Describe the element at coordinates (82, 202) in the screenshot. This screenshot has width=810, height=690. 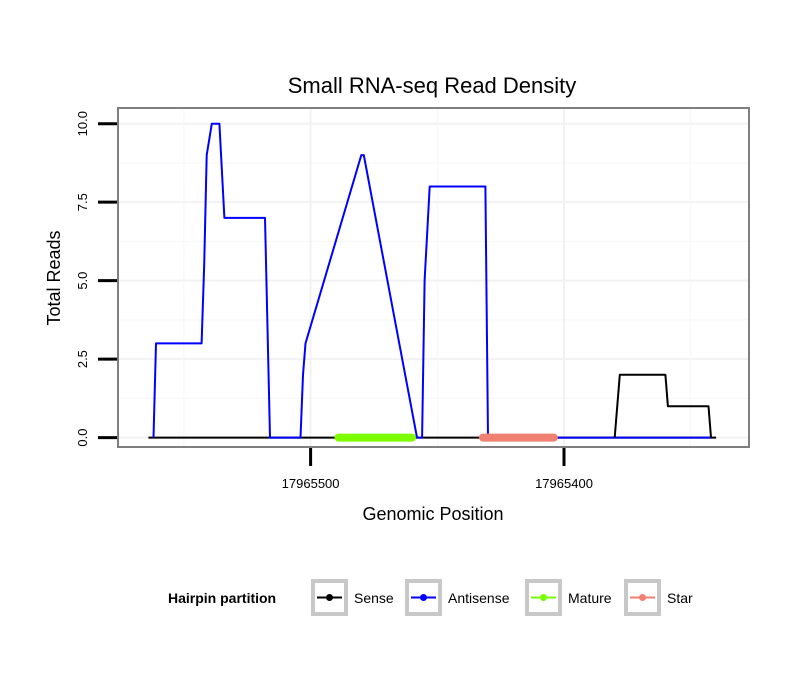
I see `y-tick-label: 7.5` at that location.